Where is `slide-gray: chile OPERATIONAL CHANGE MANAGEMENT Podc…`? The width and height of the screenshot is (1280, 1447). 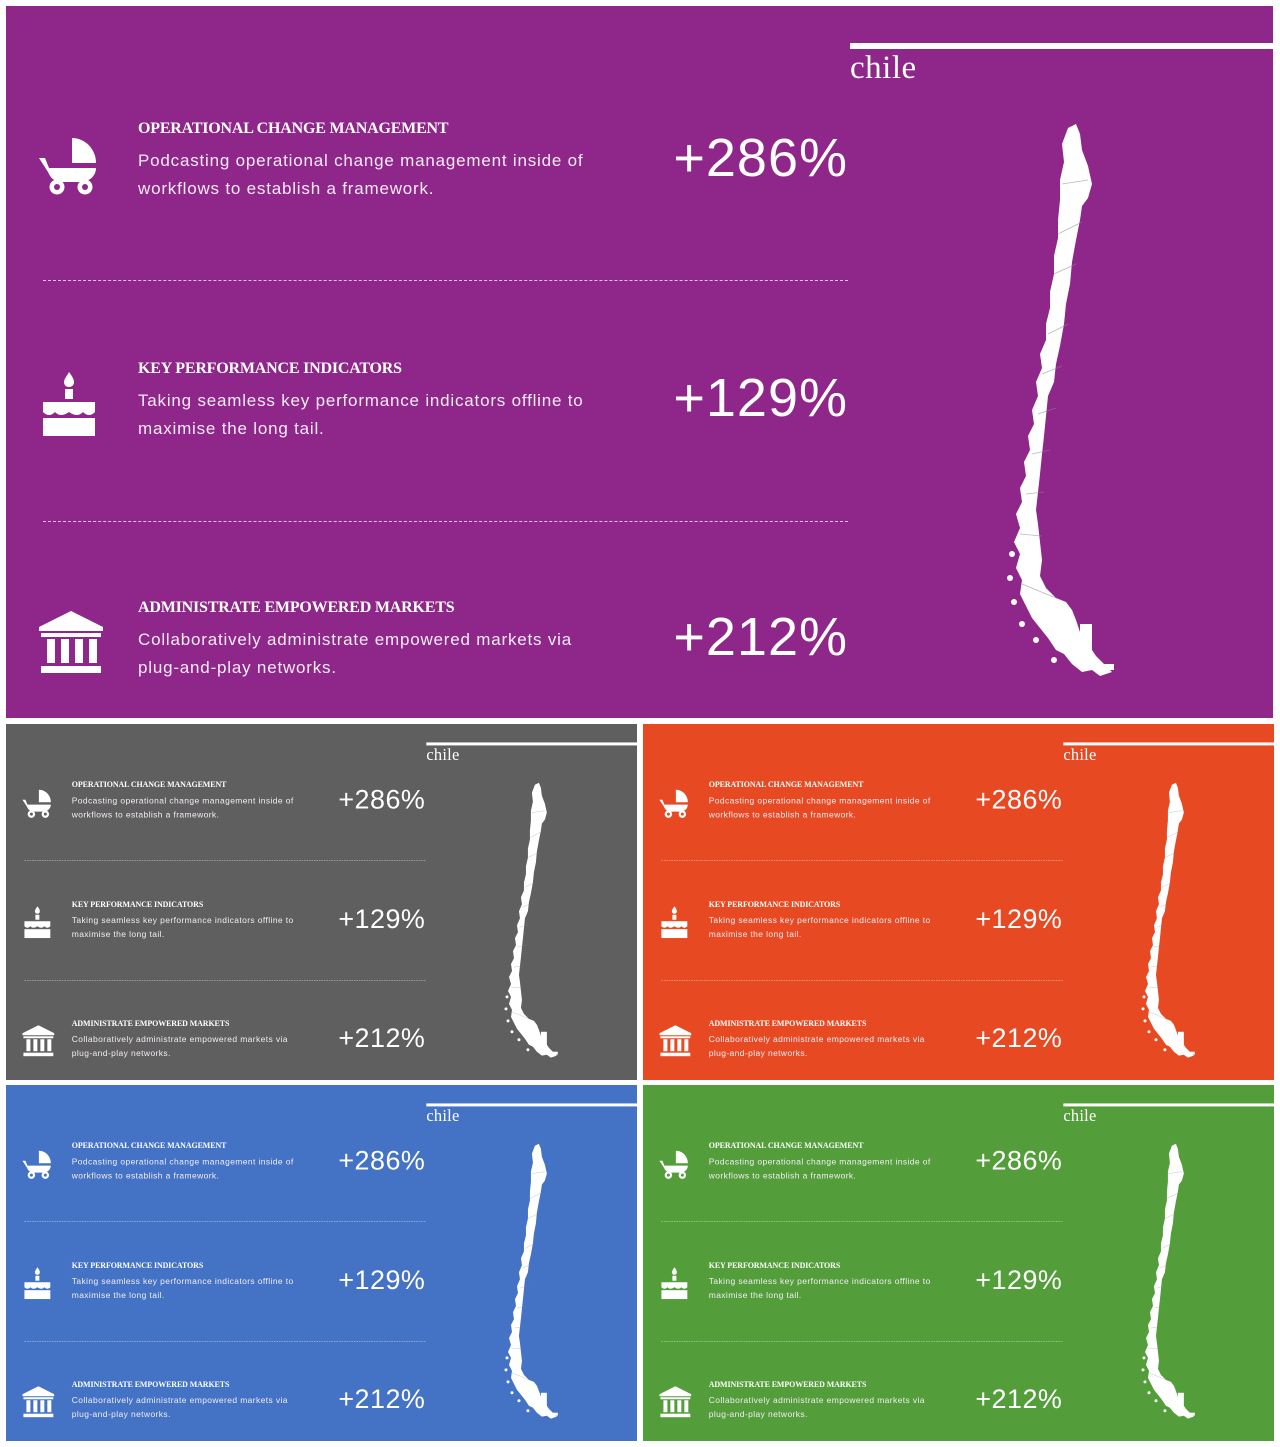 slide-gray: chile OPERATIONAL CHANGE MANAGEMENT Podc… is located at coordinates (321, 902).